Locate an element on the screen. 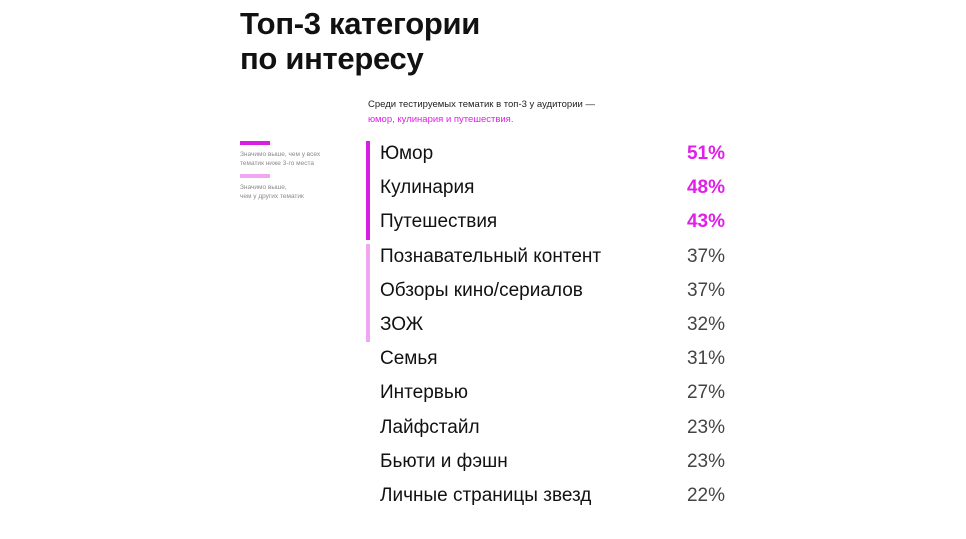  category-label: ЗОЖ is located at coordinates (402, 324).